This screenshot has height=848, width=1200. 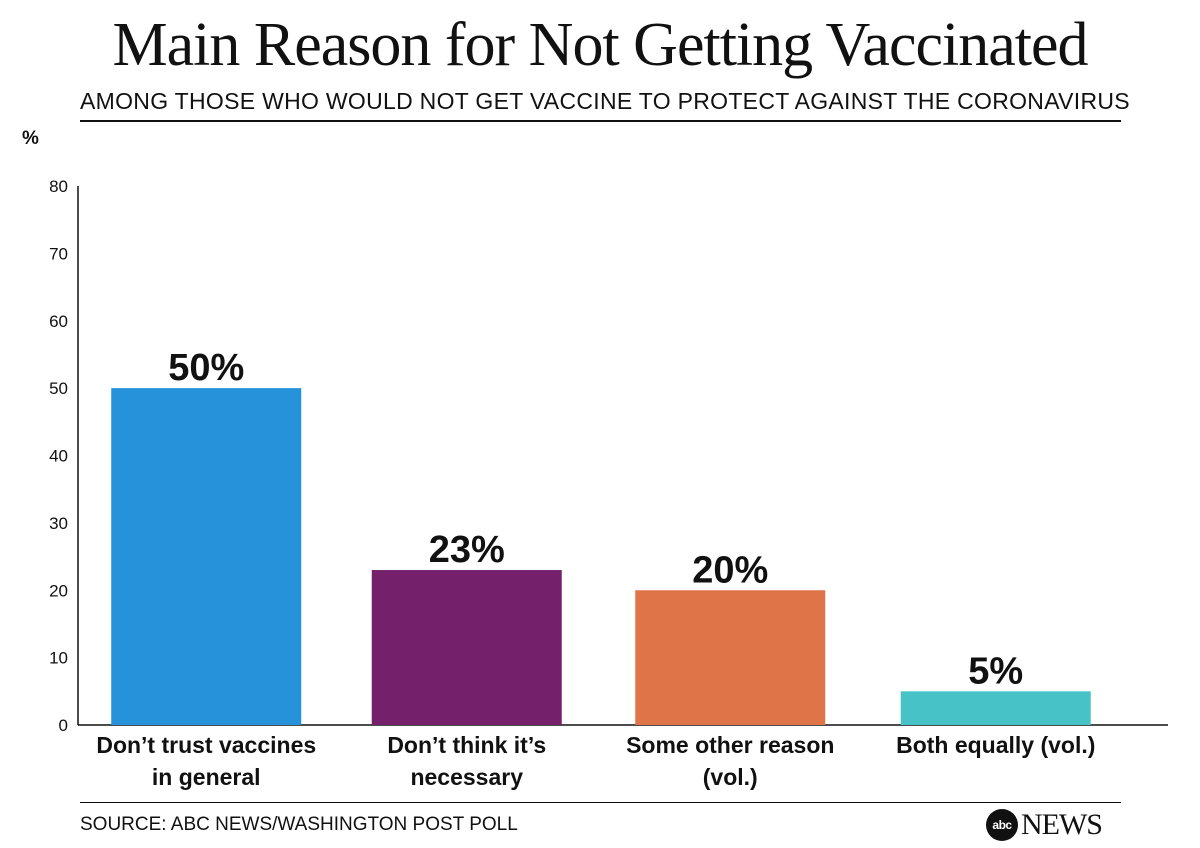 What do you see at coordinates (30, 138) in the screenshot?
I see `y-axis-unit-label: %` at bounding box center [30, 138].